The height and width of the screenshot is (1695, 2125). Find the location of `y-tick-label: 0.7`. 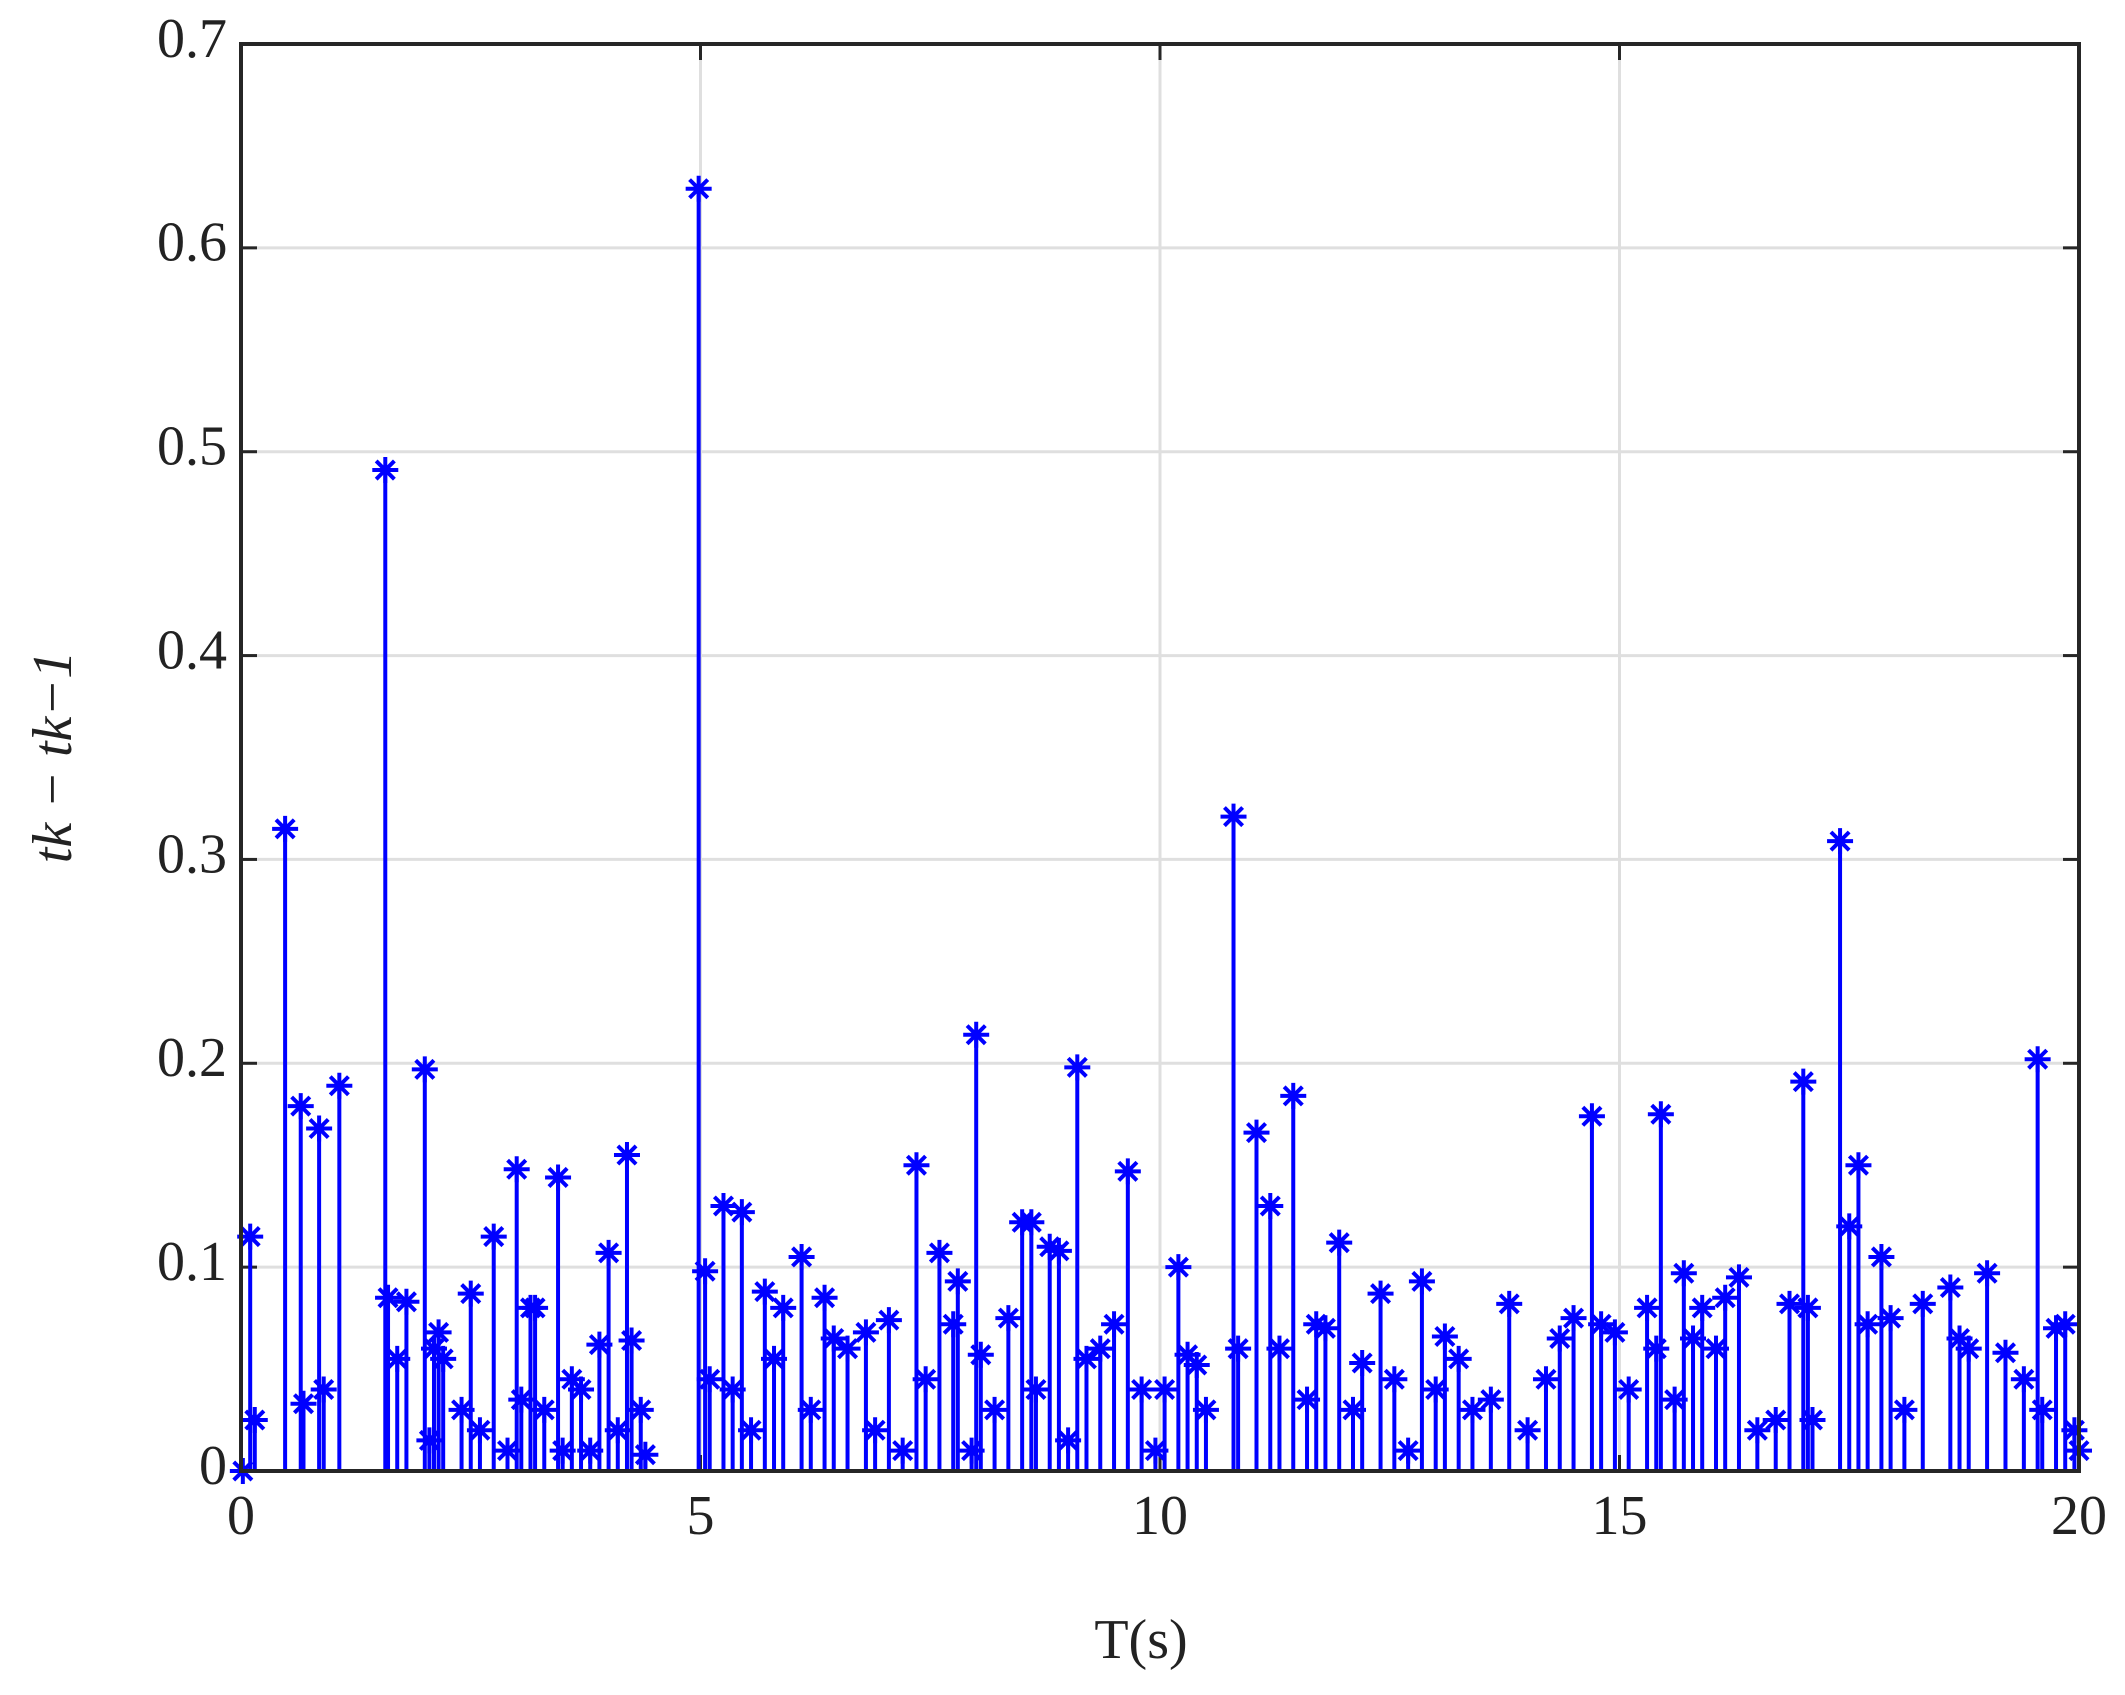

y-tick-label: 0.7 is located at coordinates (192, 39).